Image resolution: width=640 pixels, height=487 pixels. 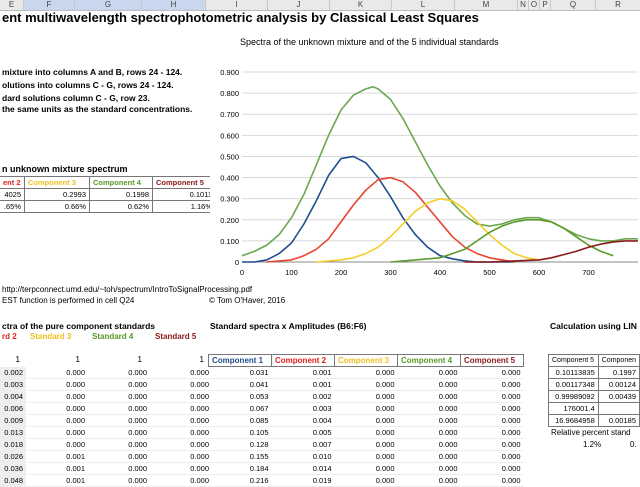 What do you see at coordinates (76, 98) in the screenshot?
I see `instruction-line: dard solutions column C - G, row 23.` at bounding box center [76, 98].